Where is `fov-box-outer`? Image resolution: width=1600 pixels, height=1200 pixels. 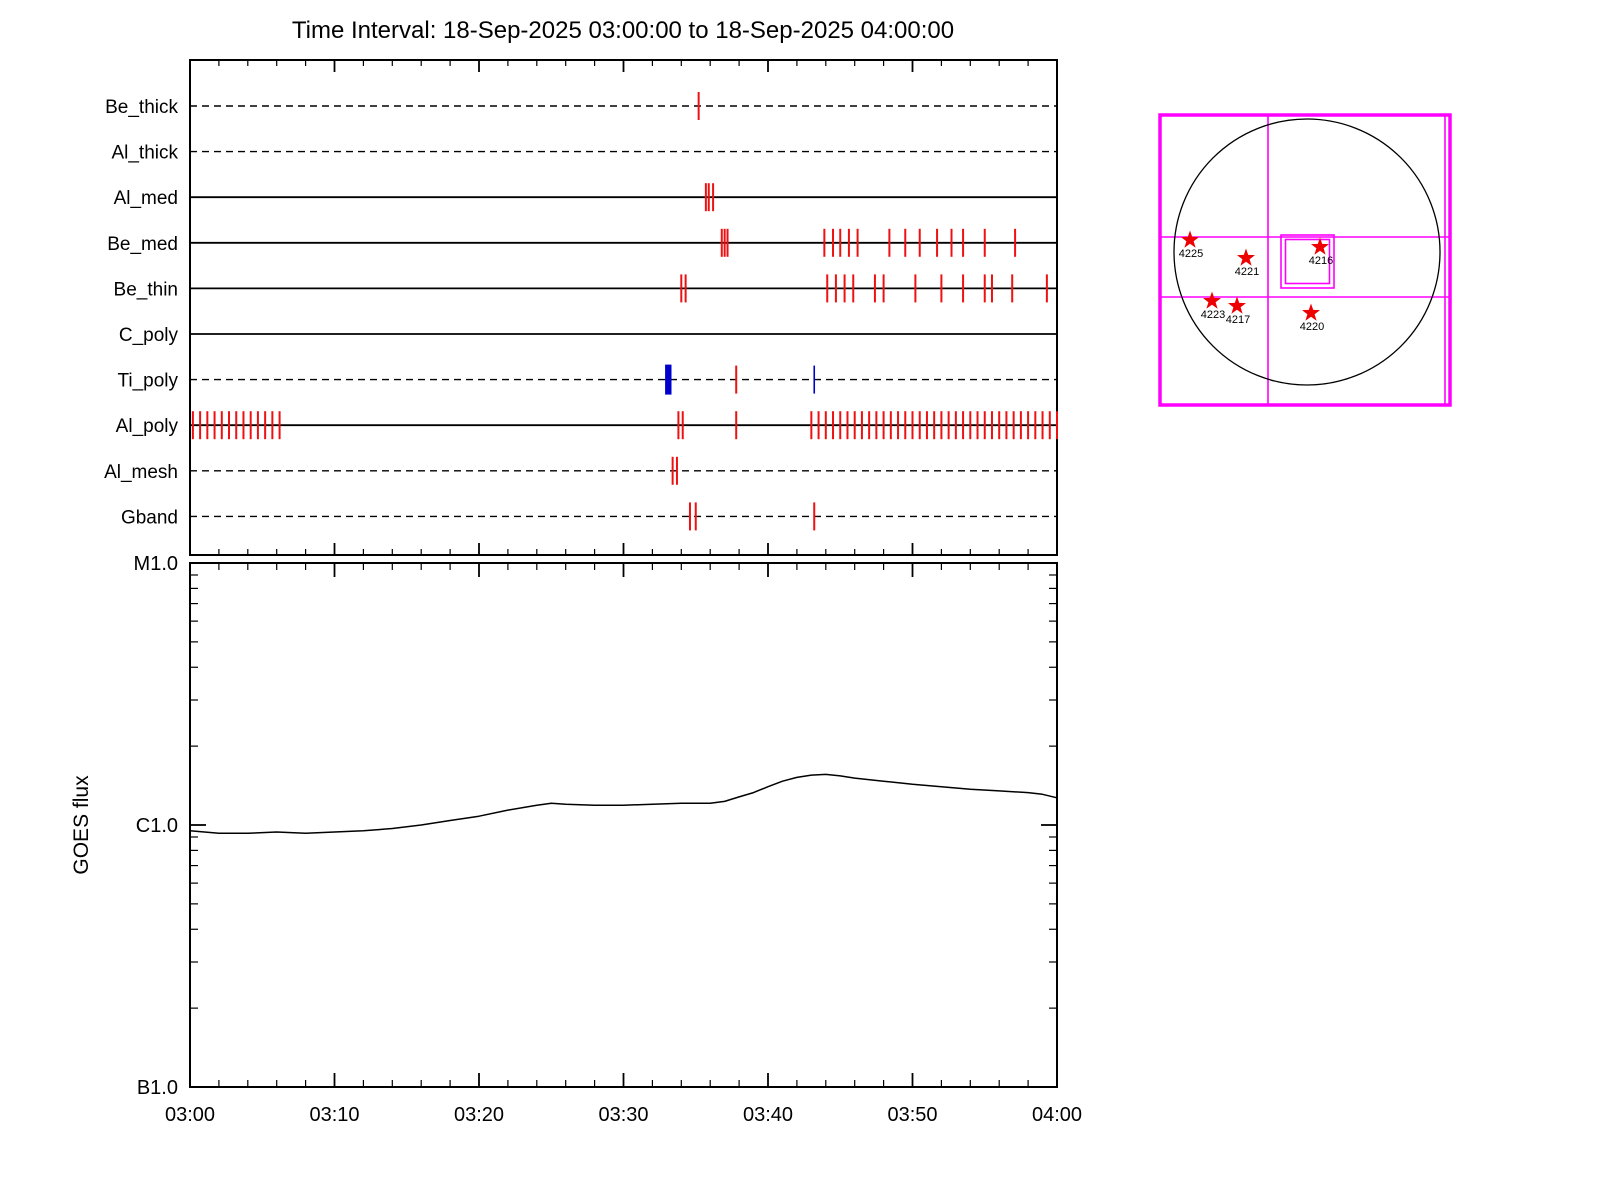 fov-box-outer is located at coordinates (1307, 261).